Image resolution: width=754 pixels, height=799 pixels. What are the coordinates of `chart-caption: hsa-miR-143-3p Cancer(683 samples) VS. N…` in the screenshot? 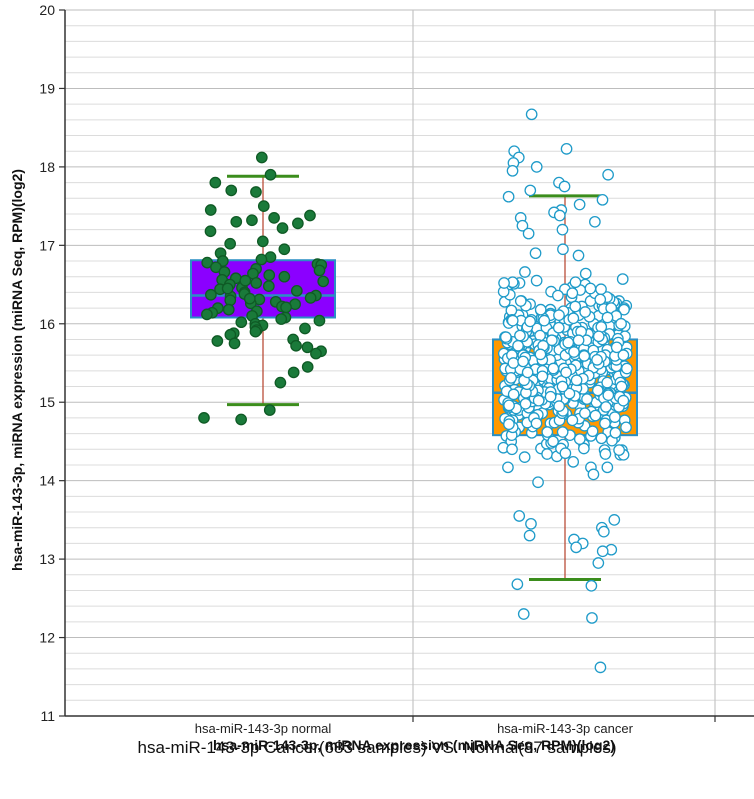 It's located at (377, 747).